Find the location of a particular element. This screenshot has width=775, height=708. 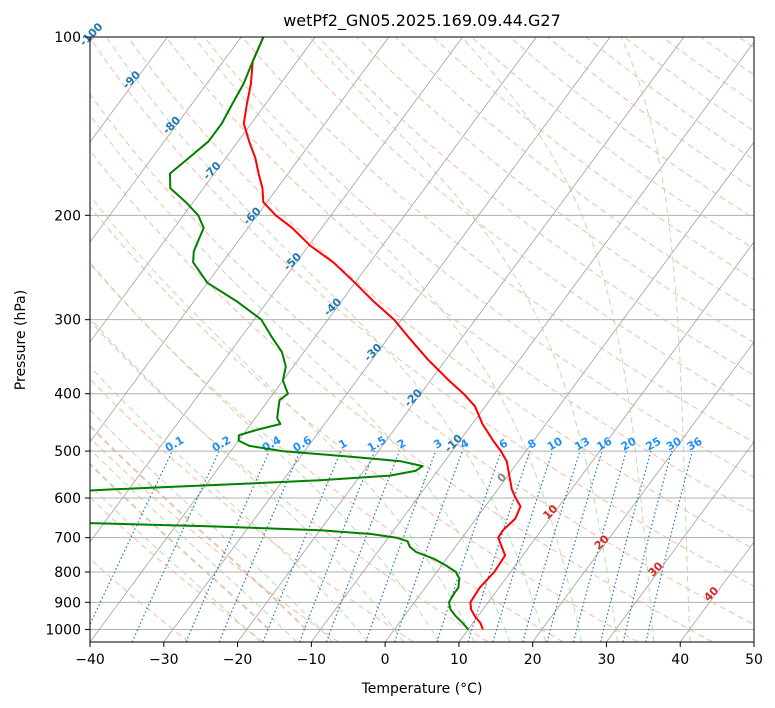

x-tick-label: −40 is located at coordinates (90, 660).